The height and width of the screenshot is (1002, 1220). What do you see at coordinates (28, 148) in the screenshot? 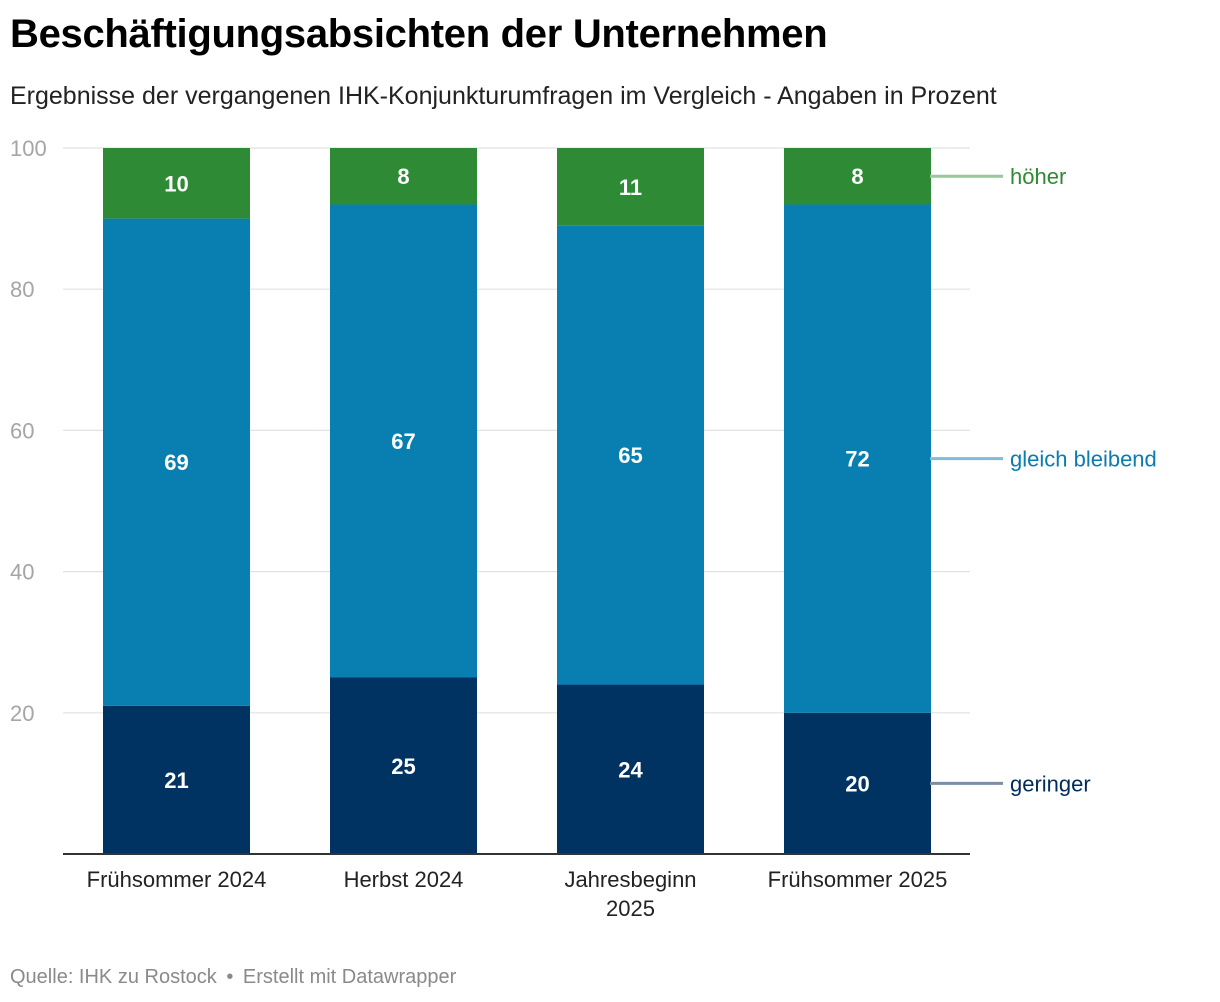
I see `y-tick-label: 100` at bounding box center [28, 148].